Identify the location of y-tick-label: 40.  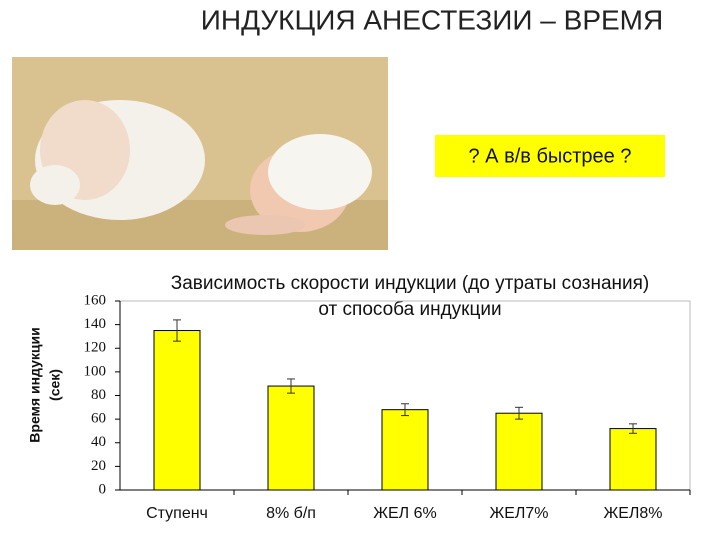
(98, 442).